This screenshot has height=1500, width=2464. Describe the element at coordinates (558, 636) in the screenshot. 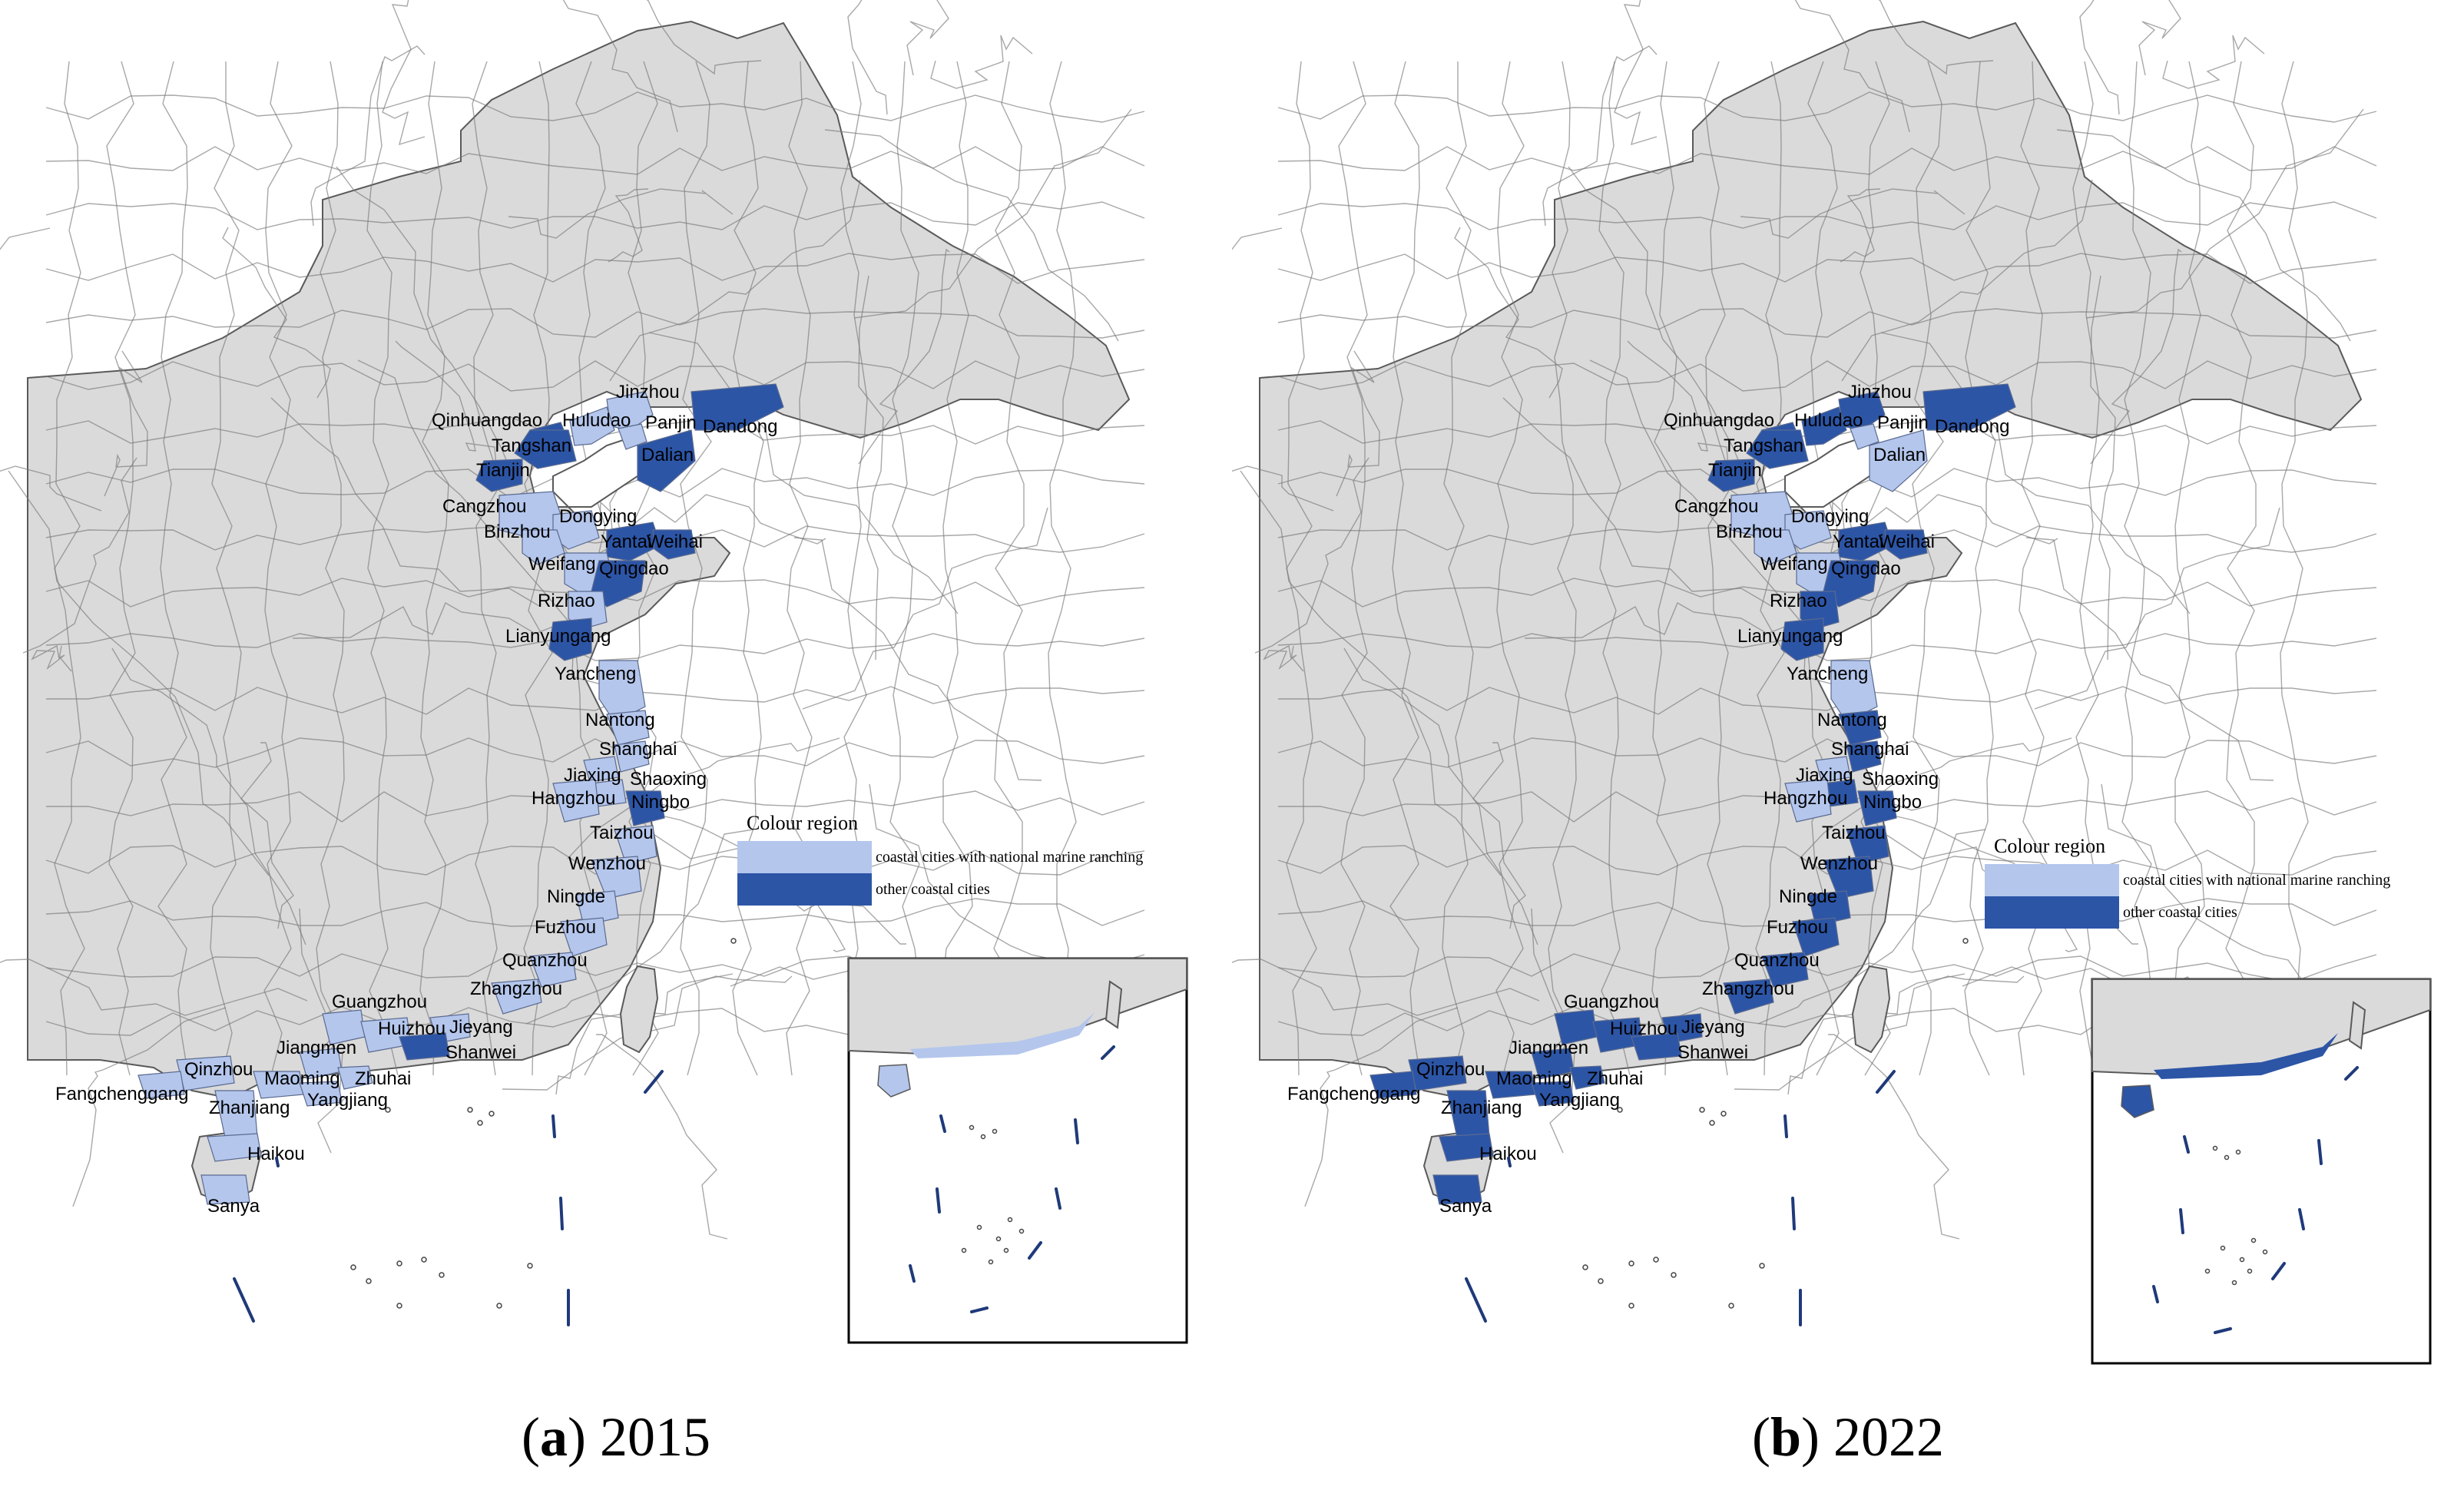

I see `city-label-lianyungang: Lianyungang` at that location.